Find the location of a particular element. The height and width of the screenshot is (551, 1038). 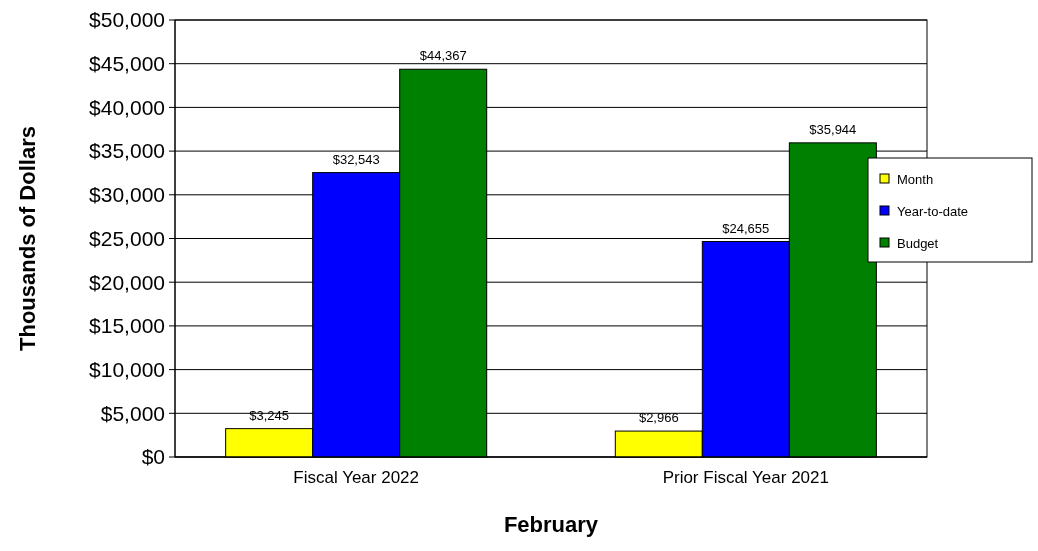

legend-label: Month is located at coordinates (915, 179).